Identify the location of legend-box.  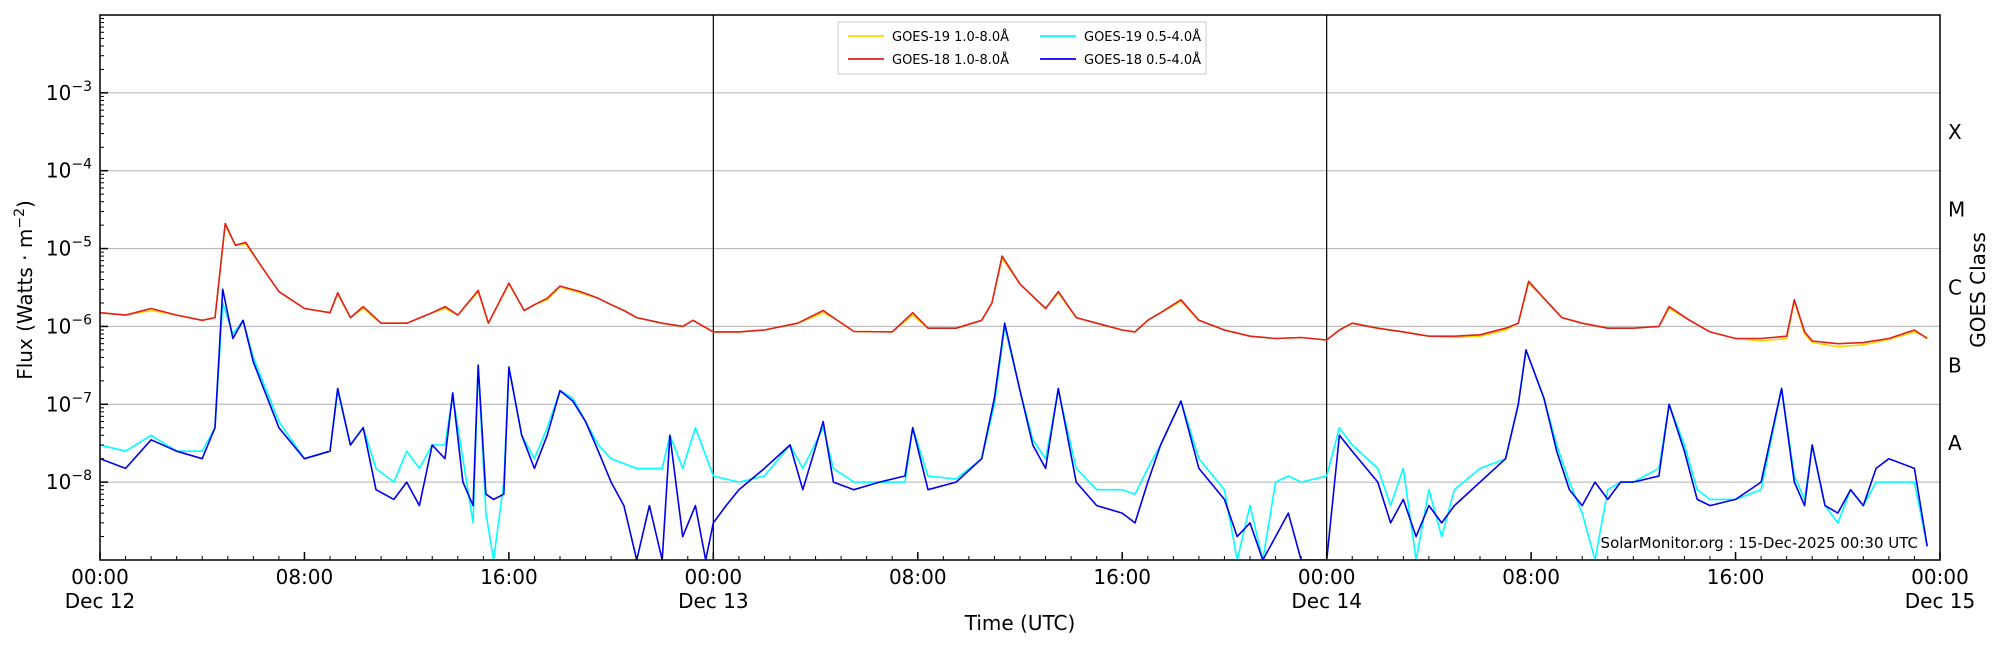
(1022, 48).